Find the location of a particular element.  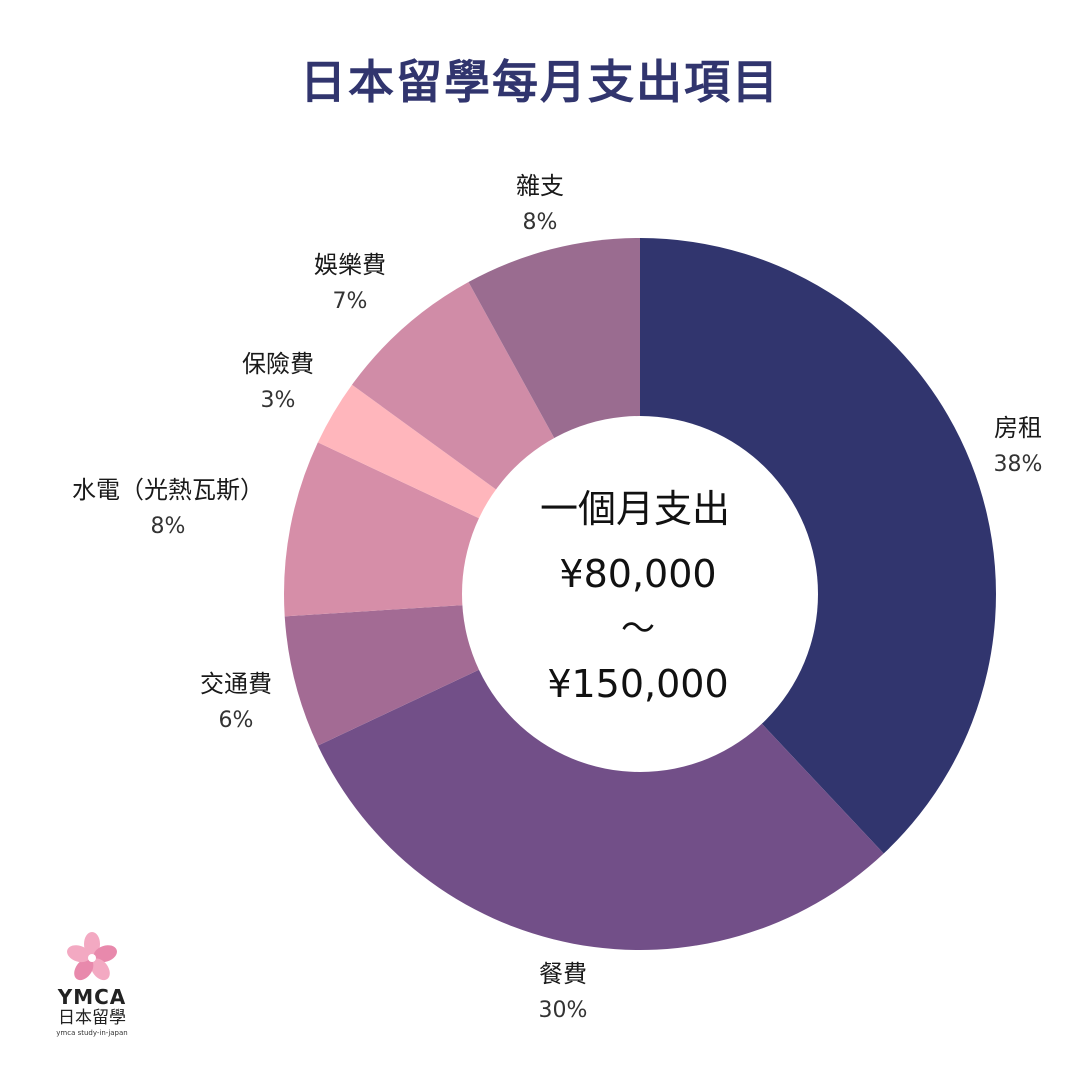

logo-tagline: ymca study-in-japan is located at coordinates (92, 1033).